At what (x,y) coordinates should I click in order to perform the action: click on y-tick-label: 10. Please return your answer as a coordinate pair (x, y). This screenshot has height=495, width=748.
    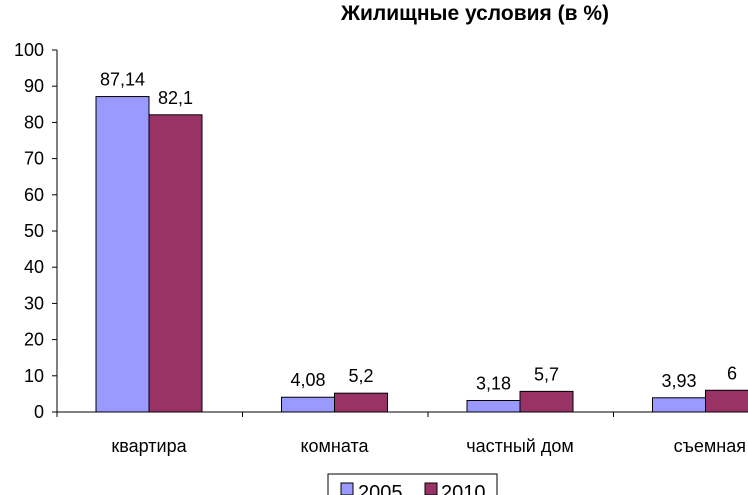
    Looking at the image, I should click on (34, 376).